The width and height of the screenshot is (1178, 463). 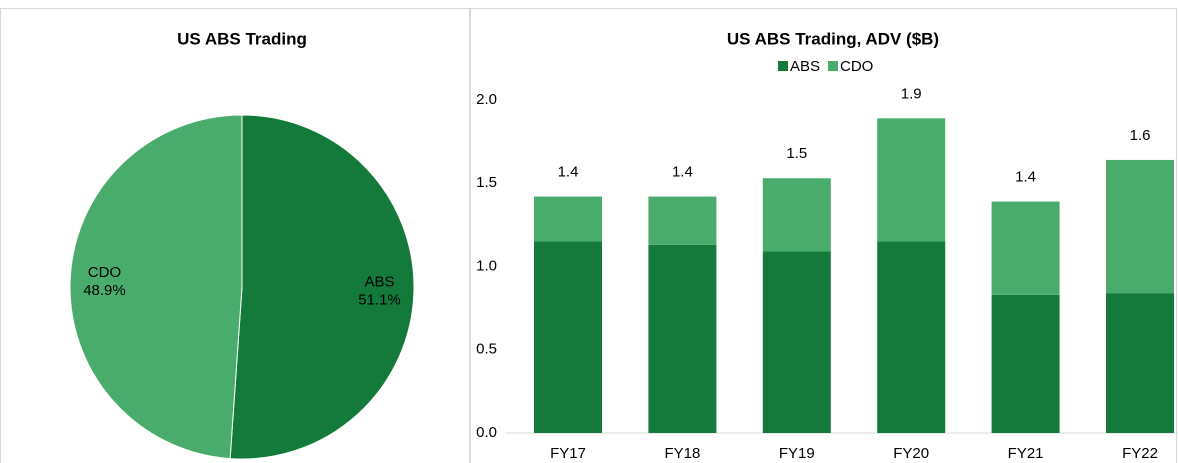 What do you see at coordinates (1140, 453) in the screenshot?
I see `x-tick-label: FY22` at bounding box center [1140, 453].